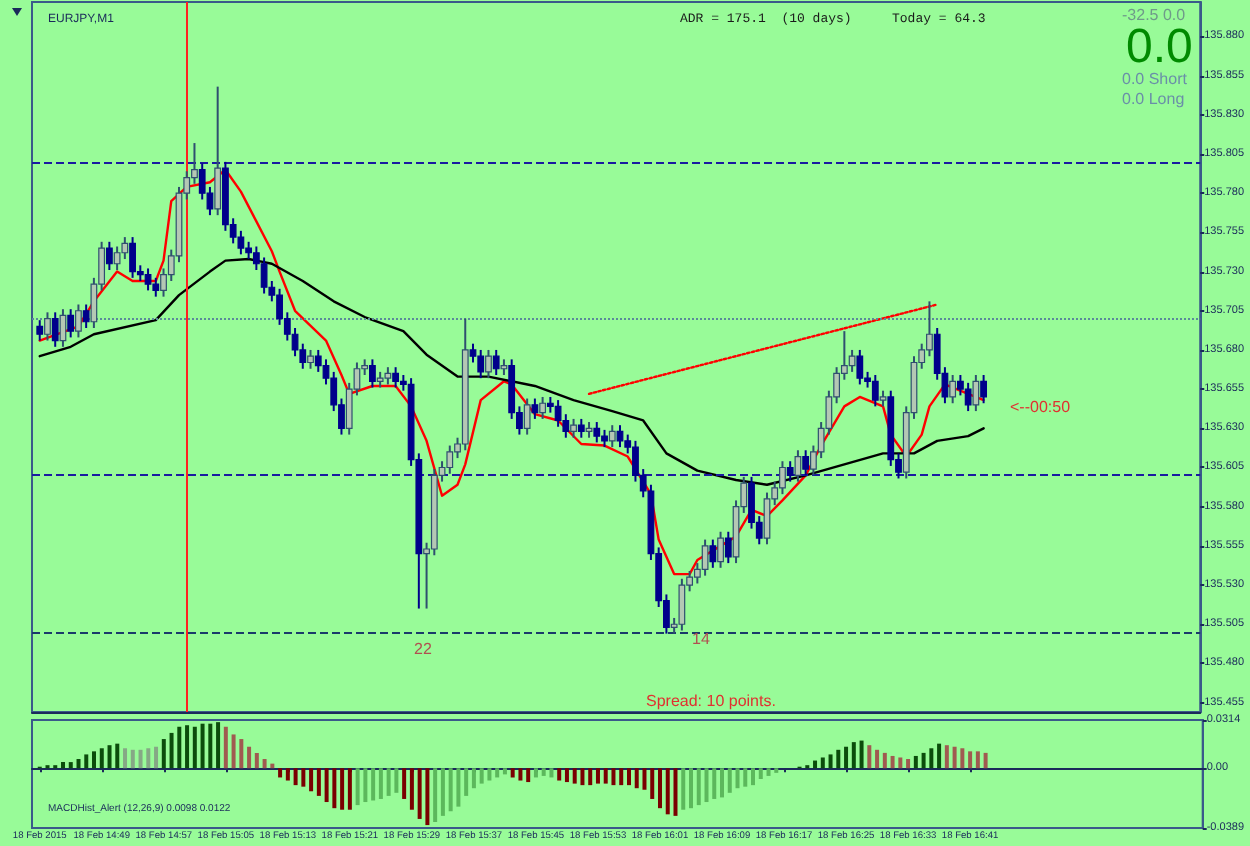 Image resolution: width=1250 pixels, height=846 pixels. I want to click on annotation: -32.5 0.0, so click(1154, 15).